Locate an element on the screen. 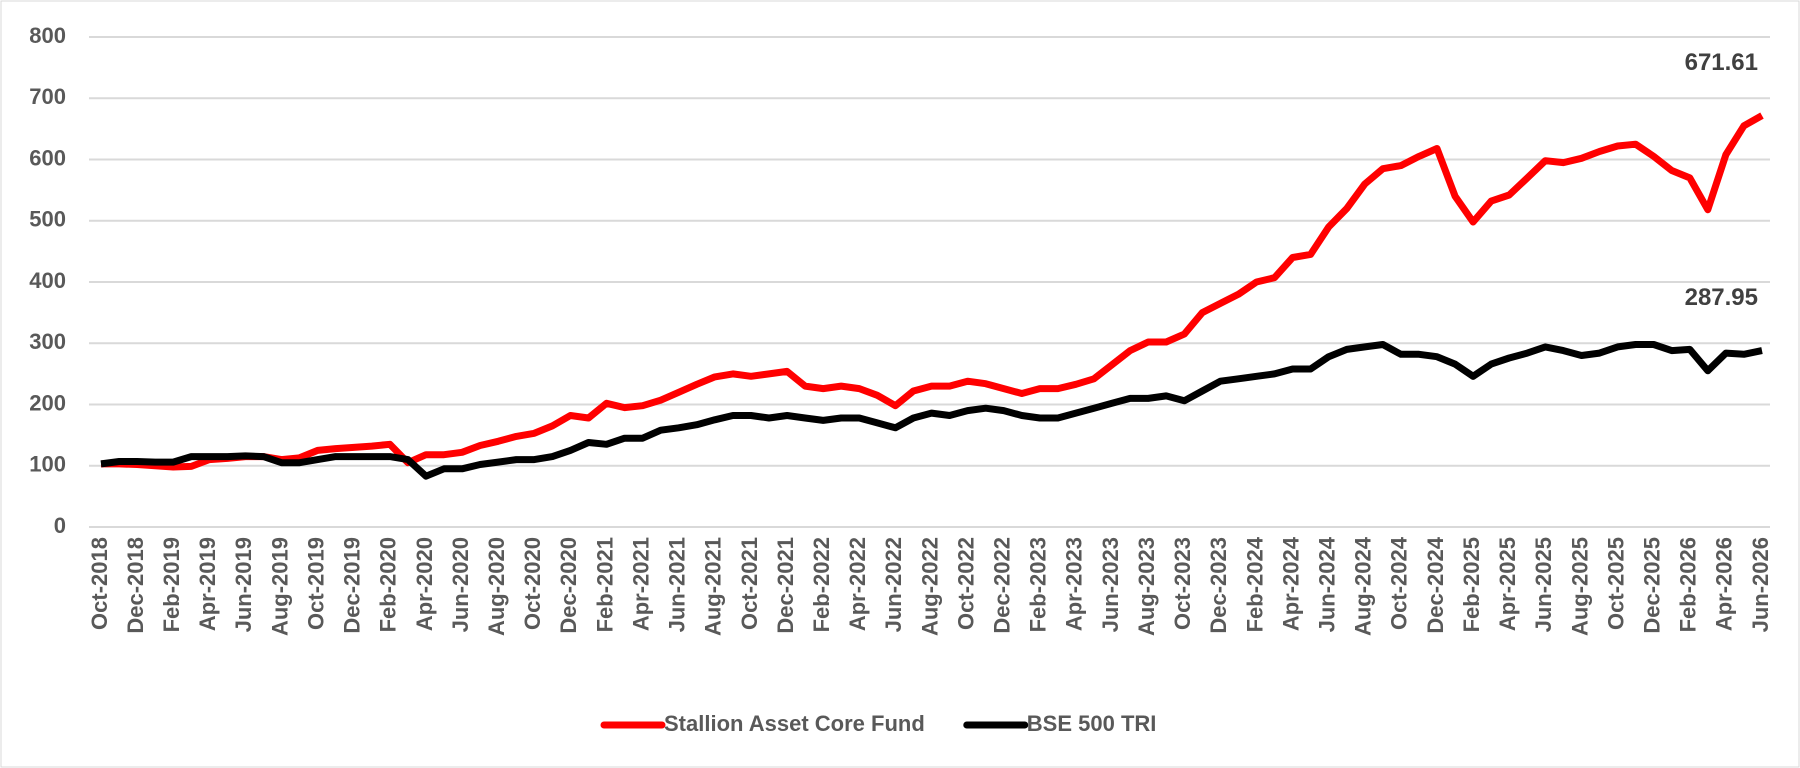 Image resolution: width=1800 pixels, height=768 pixels. x-tick-label: Dec-2021 is located at coordinates (785, 585).